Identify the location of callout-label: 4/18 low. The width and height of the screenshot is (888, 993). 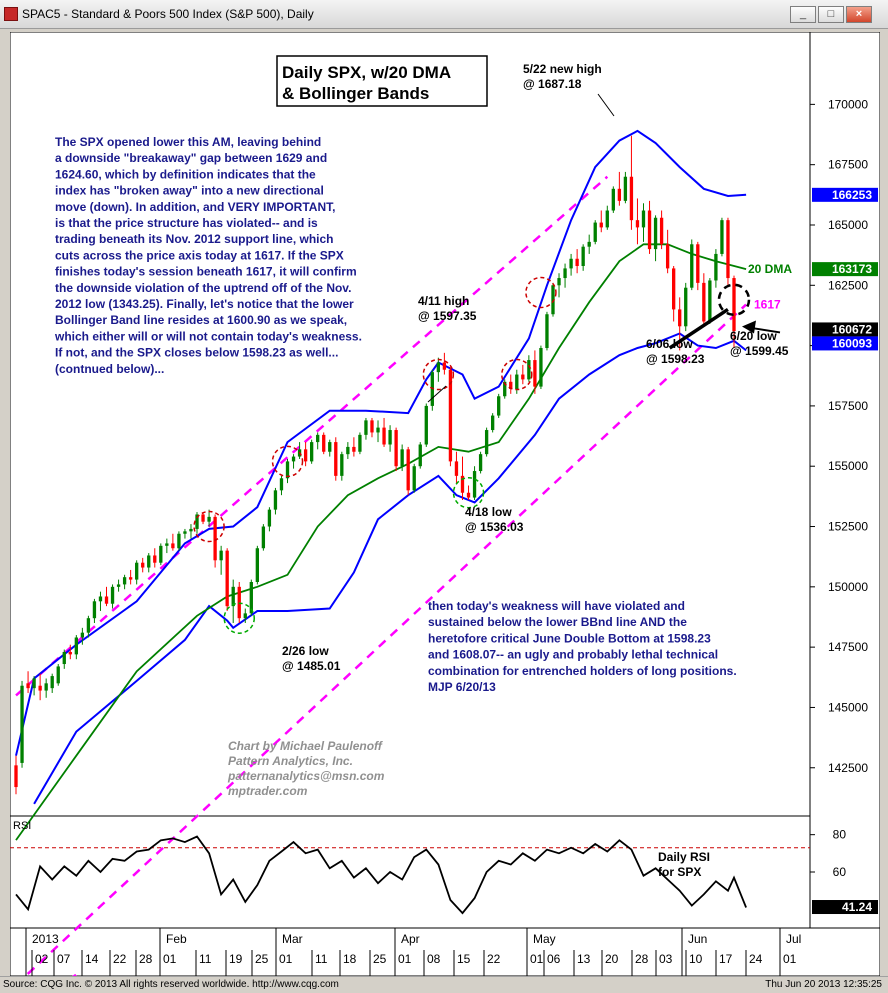
(488, 512).